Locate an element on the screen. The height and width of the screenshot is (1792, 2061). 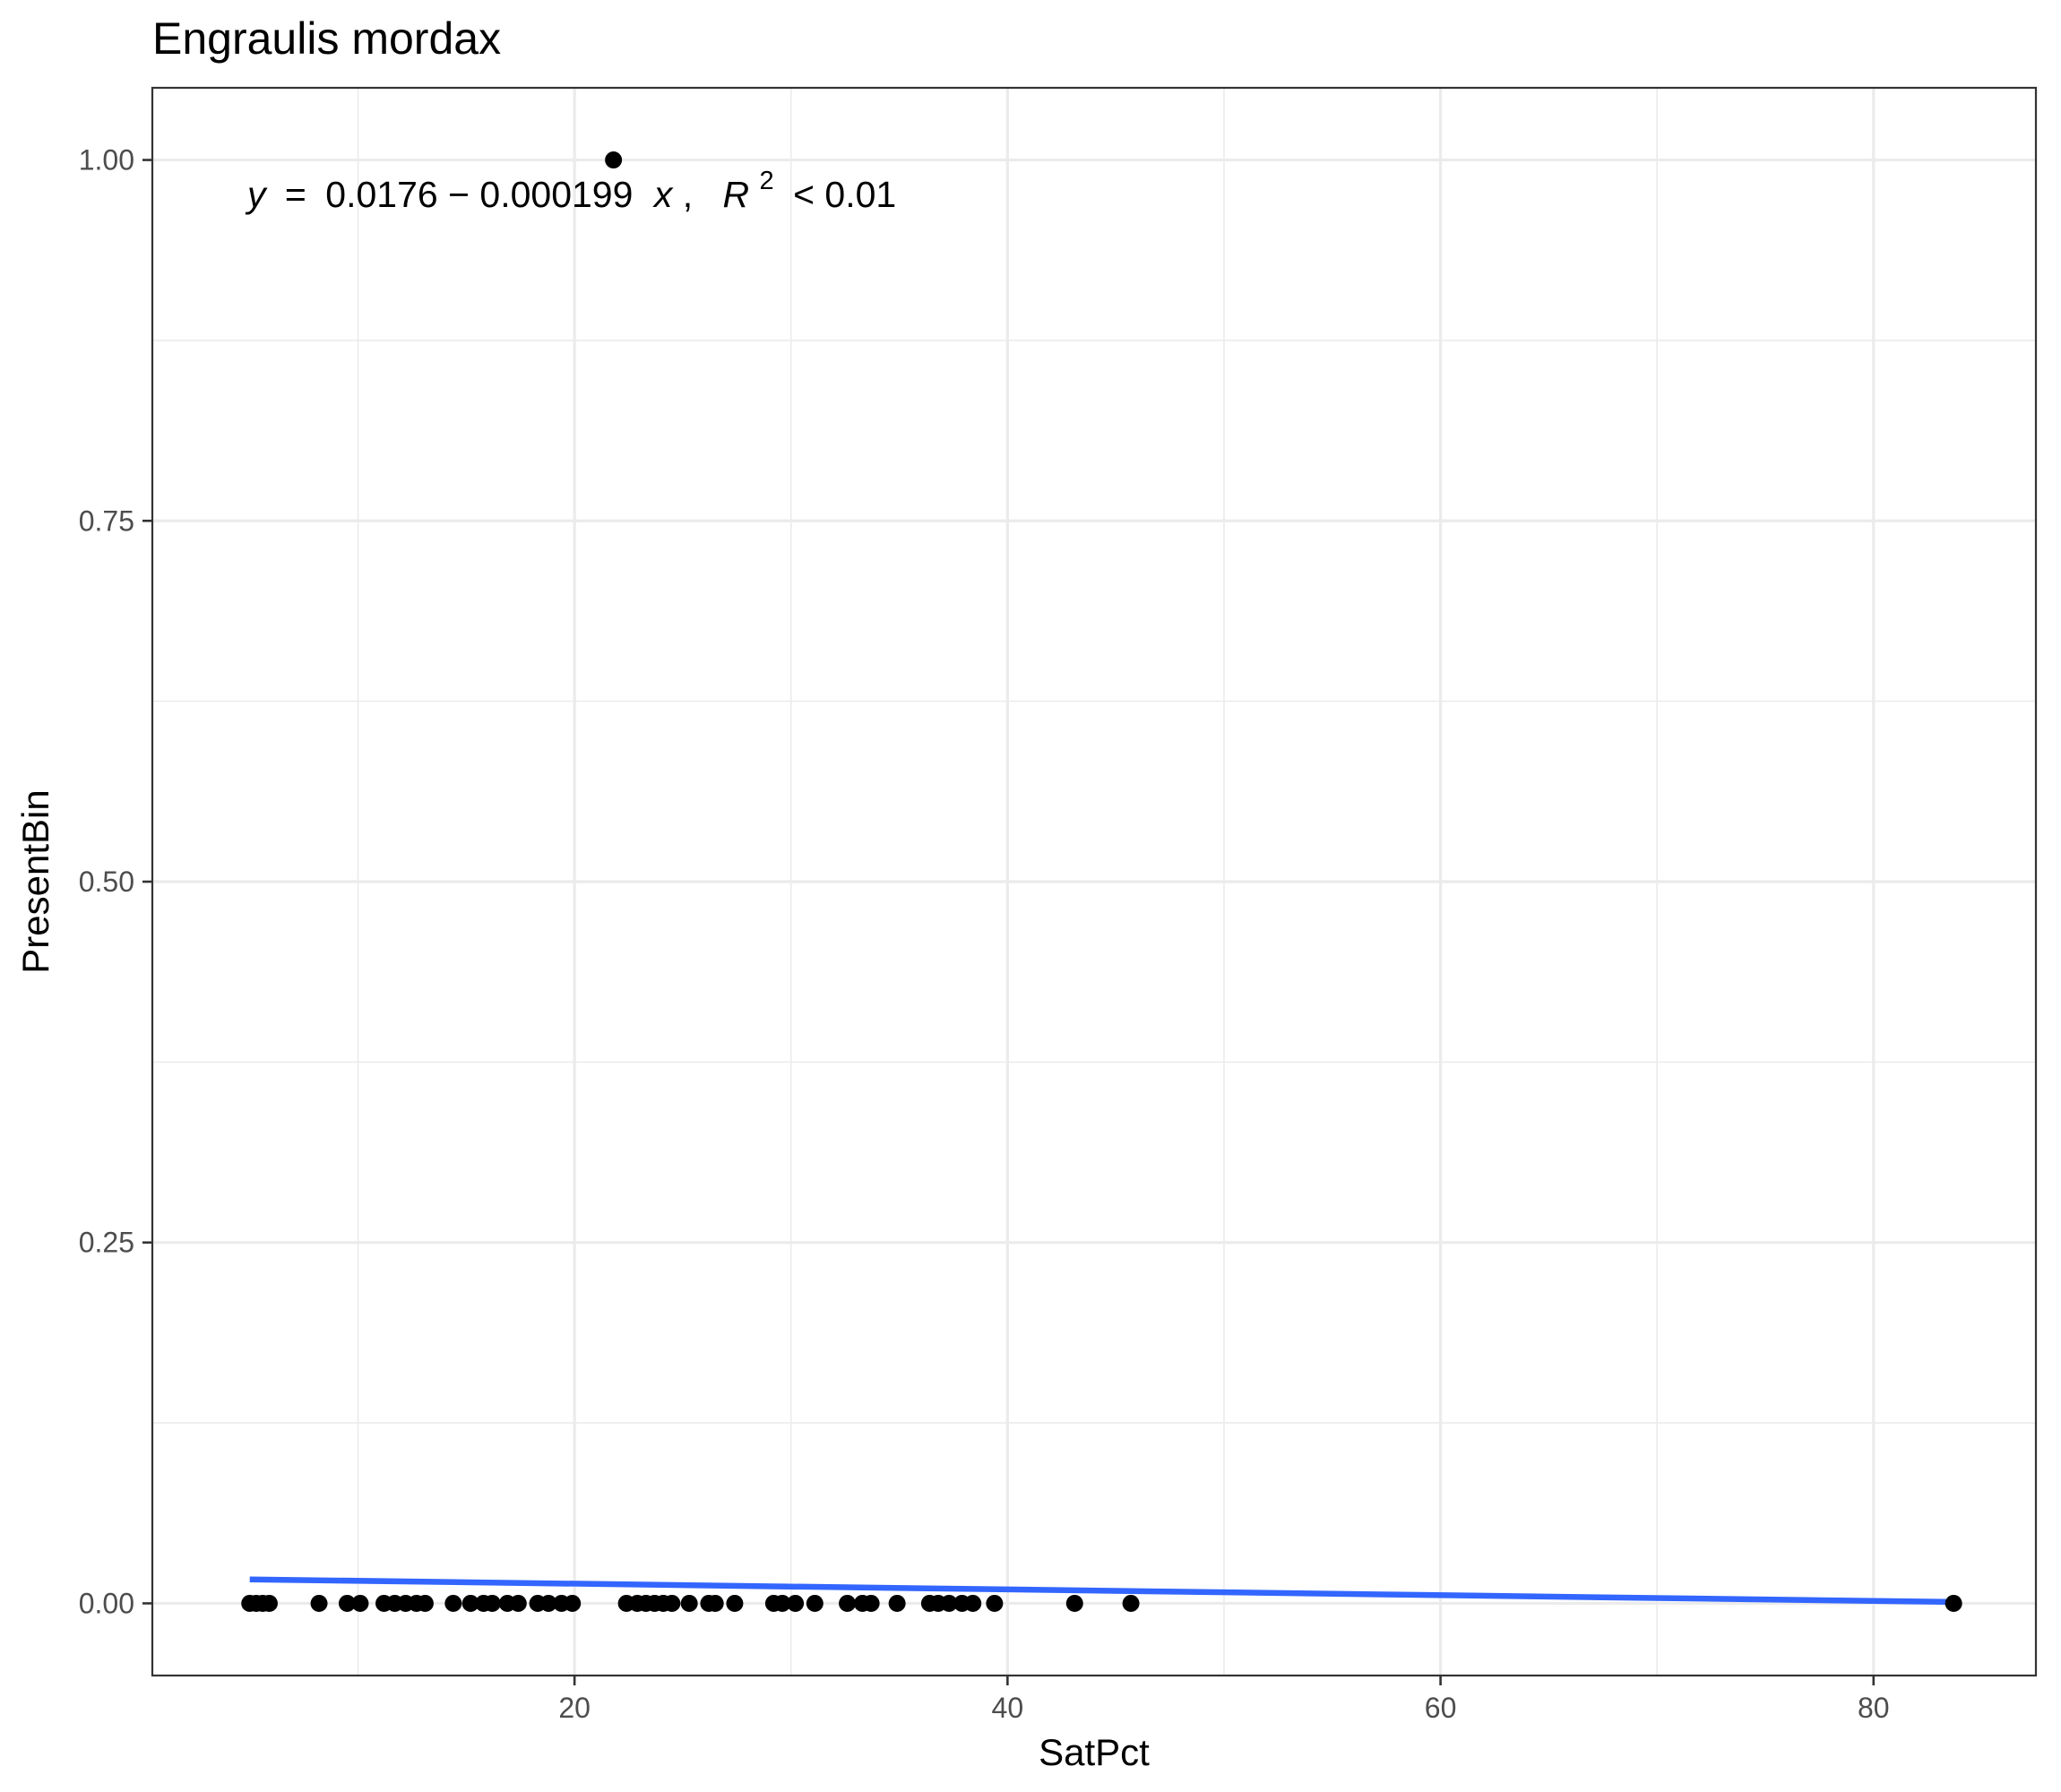
annotation-equals: = is located at coordinates (295, 194).